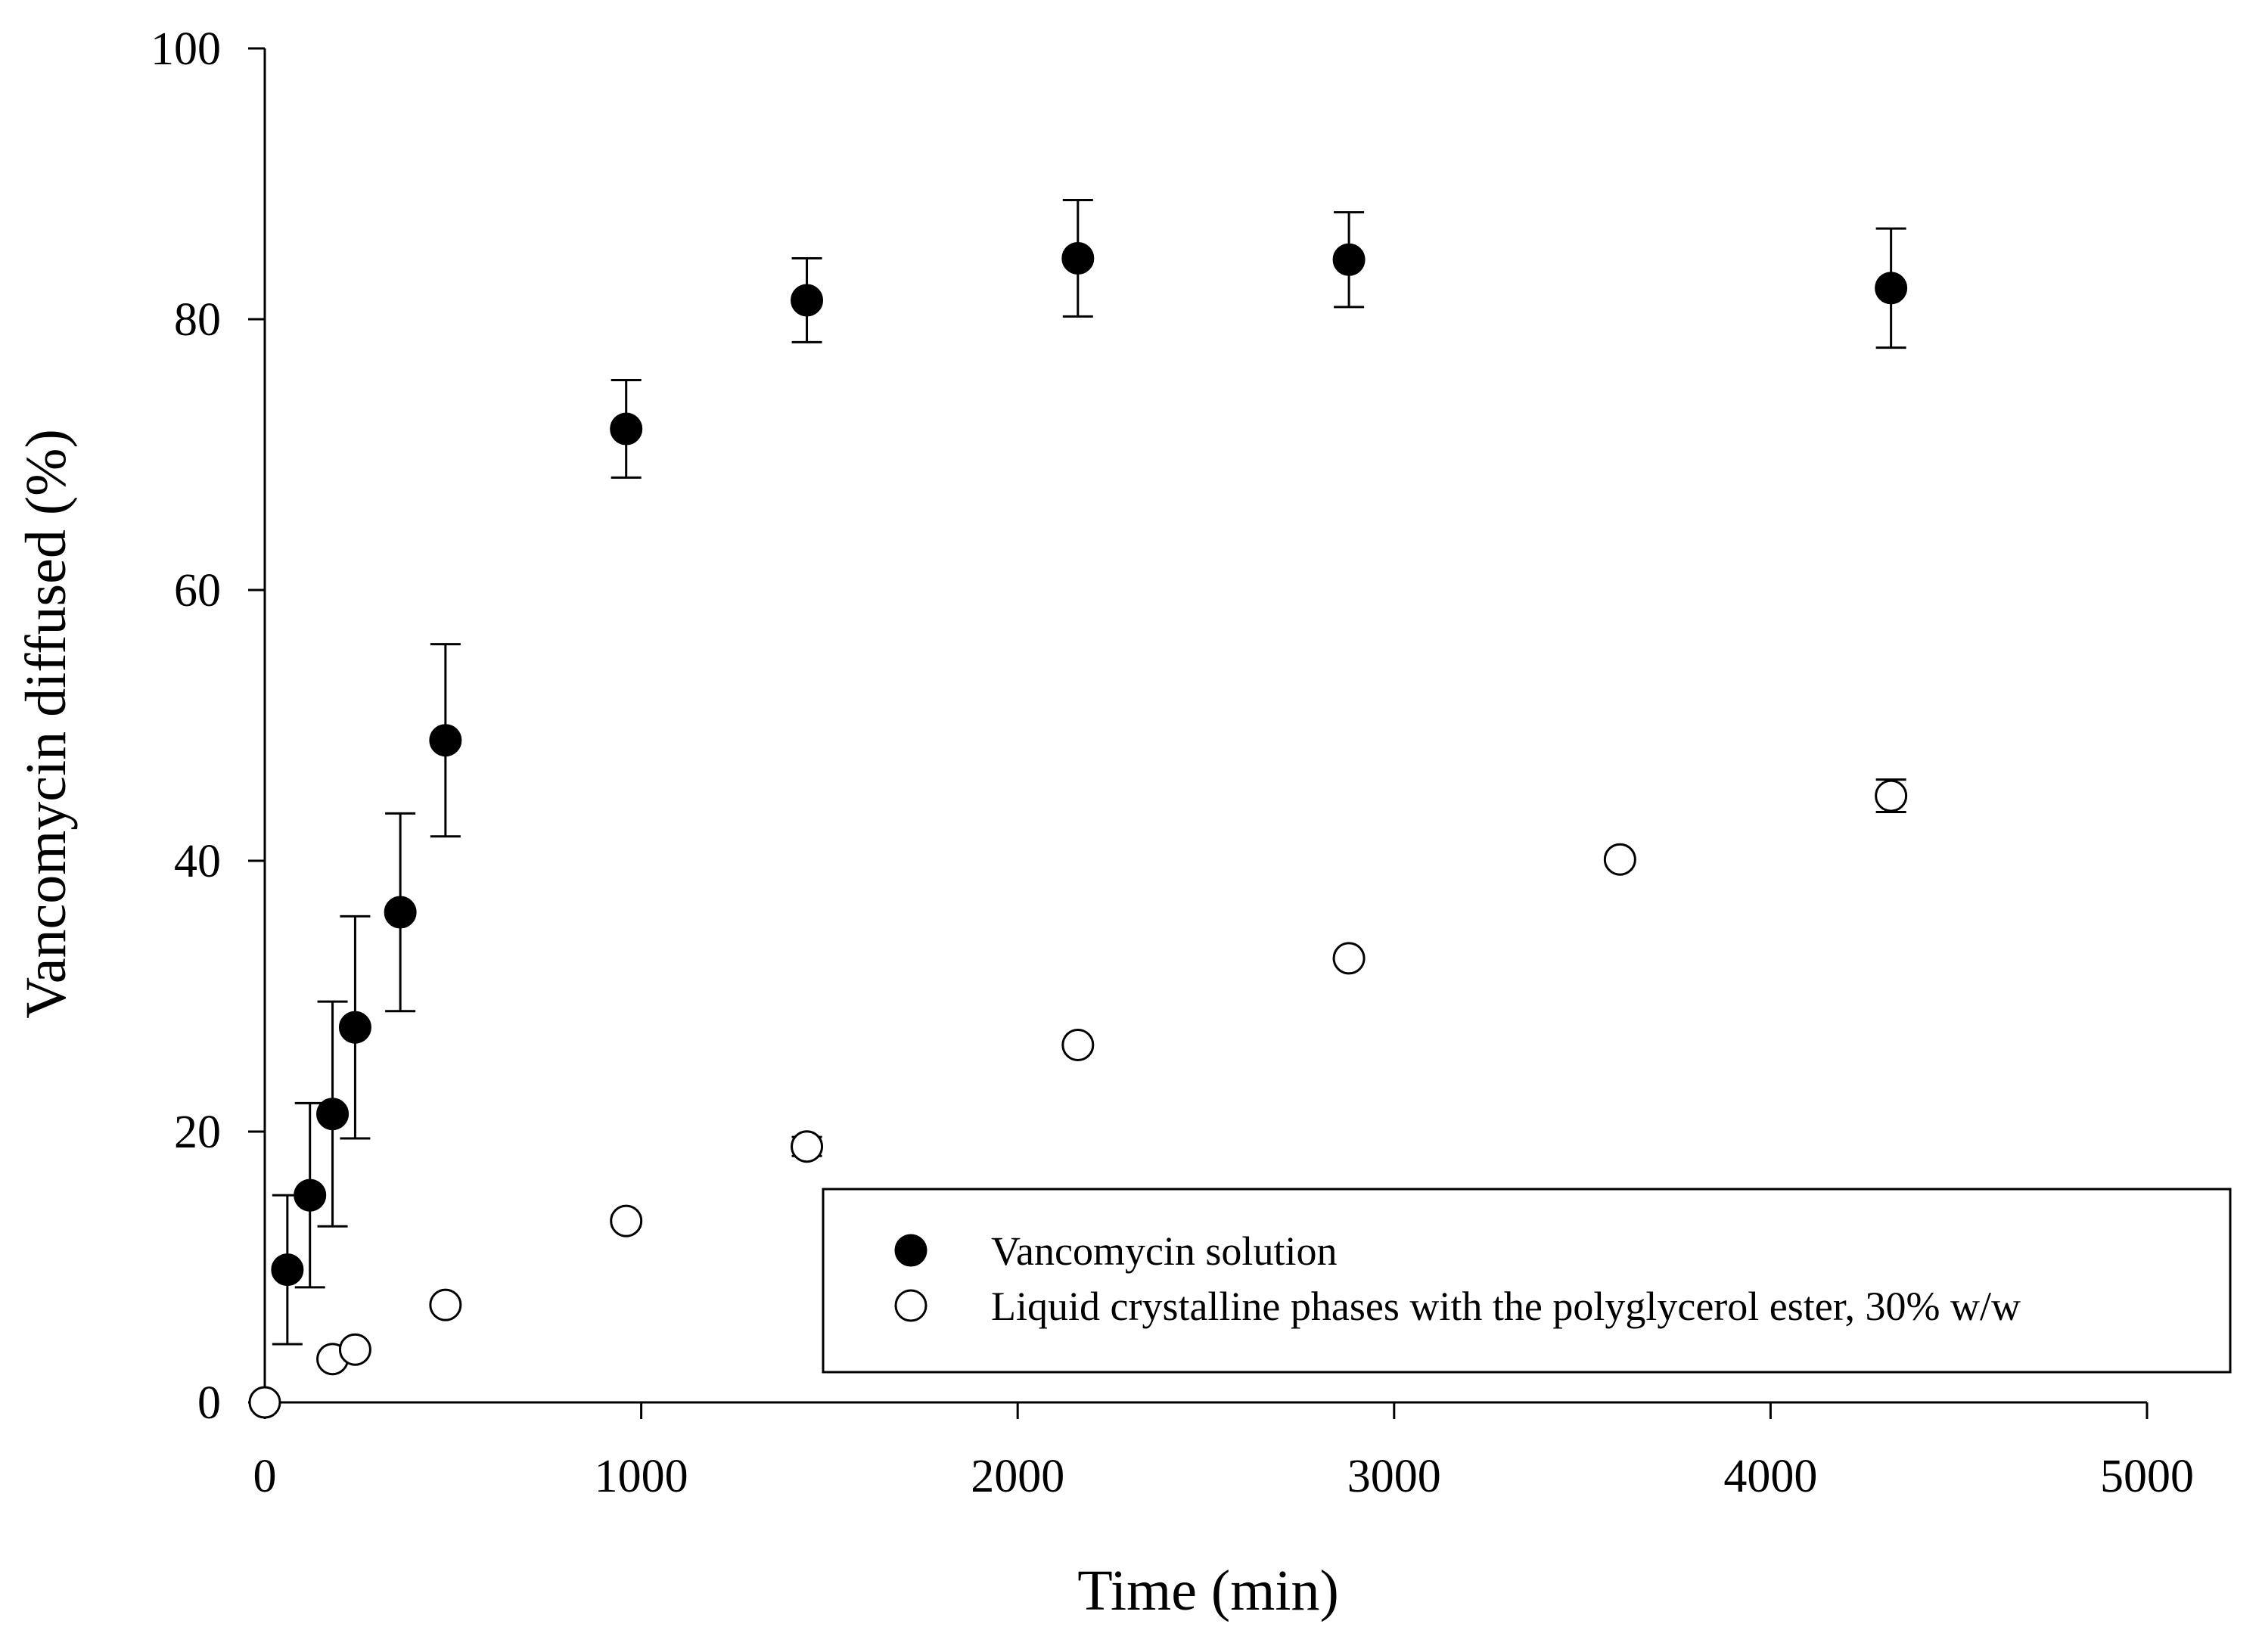 Image resolution: width=2262 pixels, height=1652 pixels. I want to click on x-tick-label: 4000, so click(1770, 1476).